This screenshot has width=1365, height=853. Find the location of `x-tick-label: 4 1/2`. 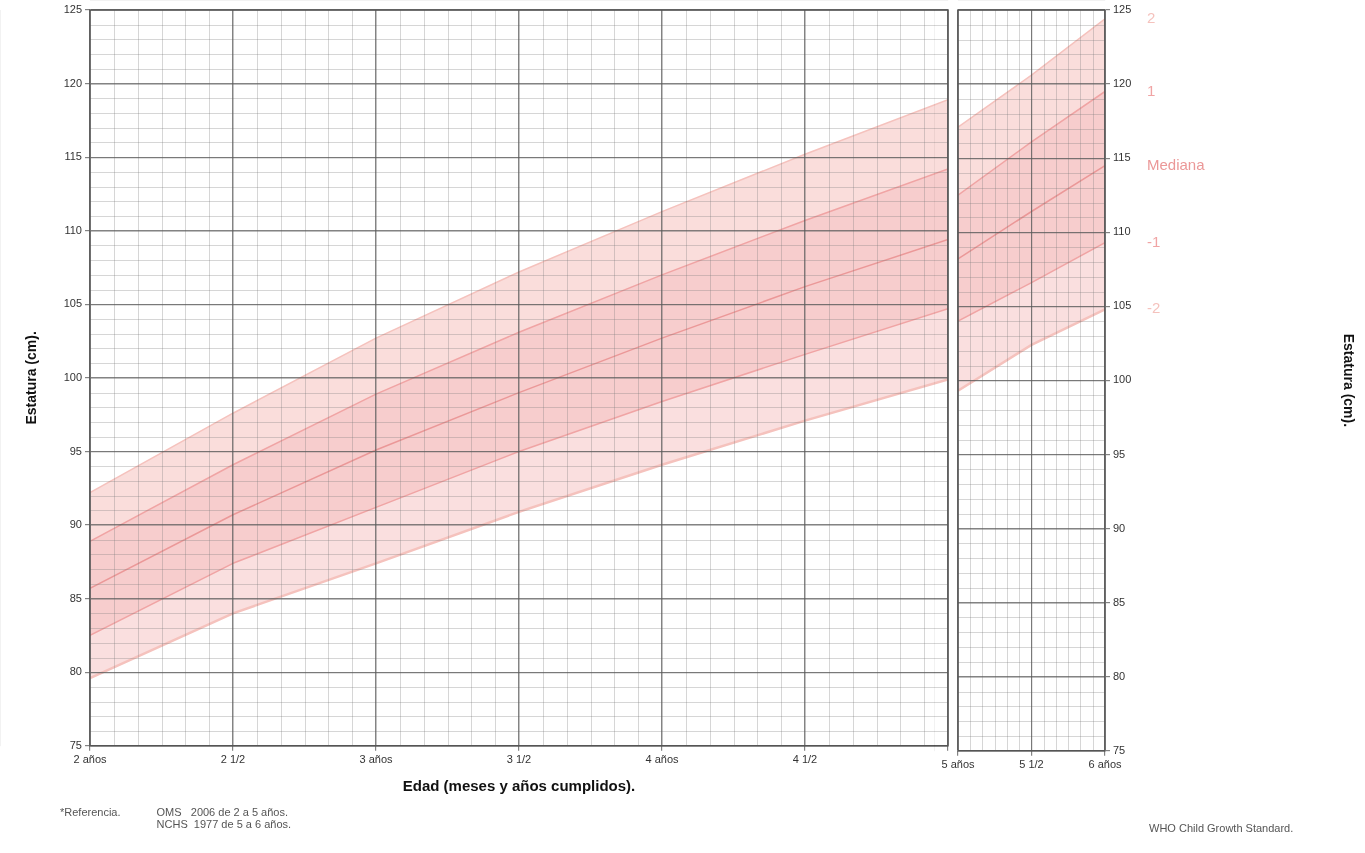

x-tick-label: 4 1/2 is located at coordinates (805, 759).